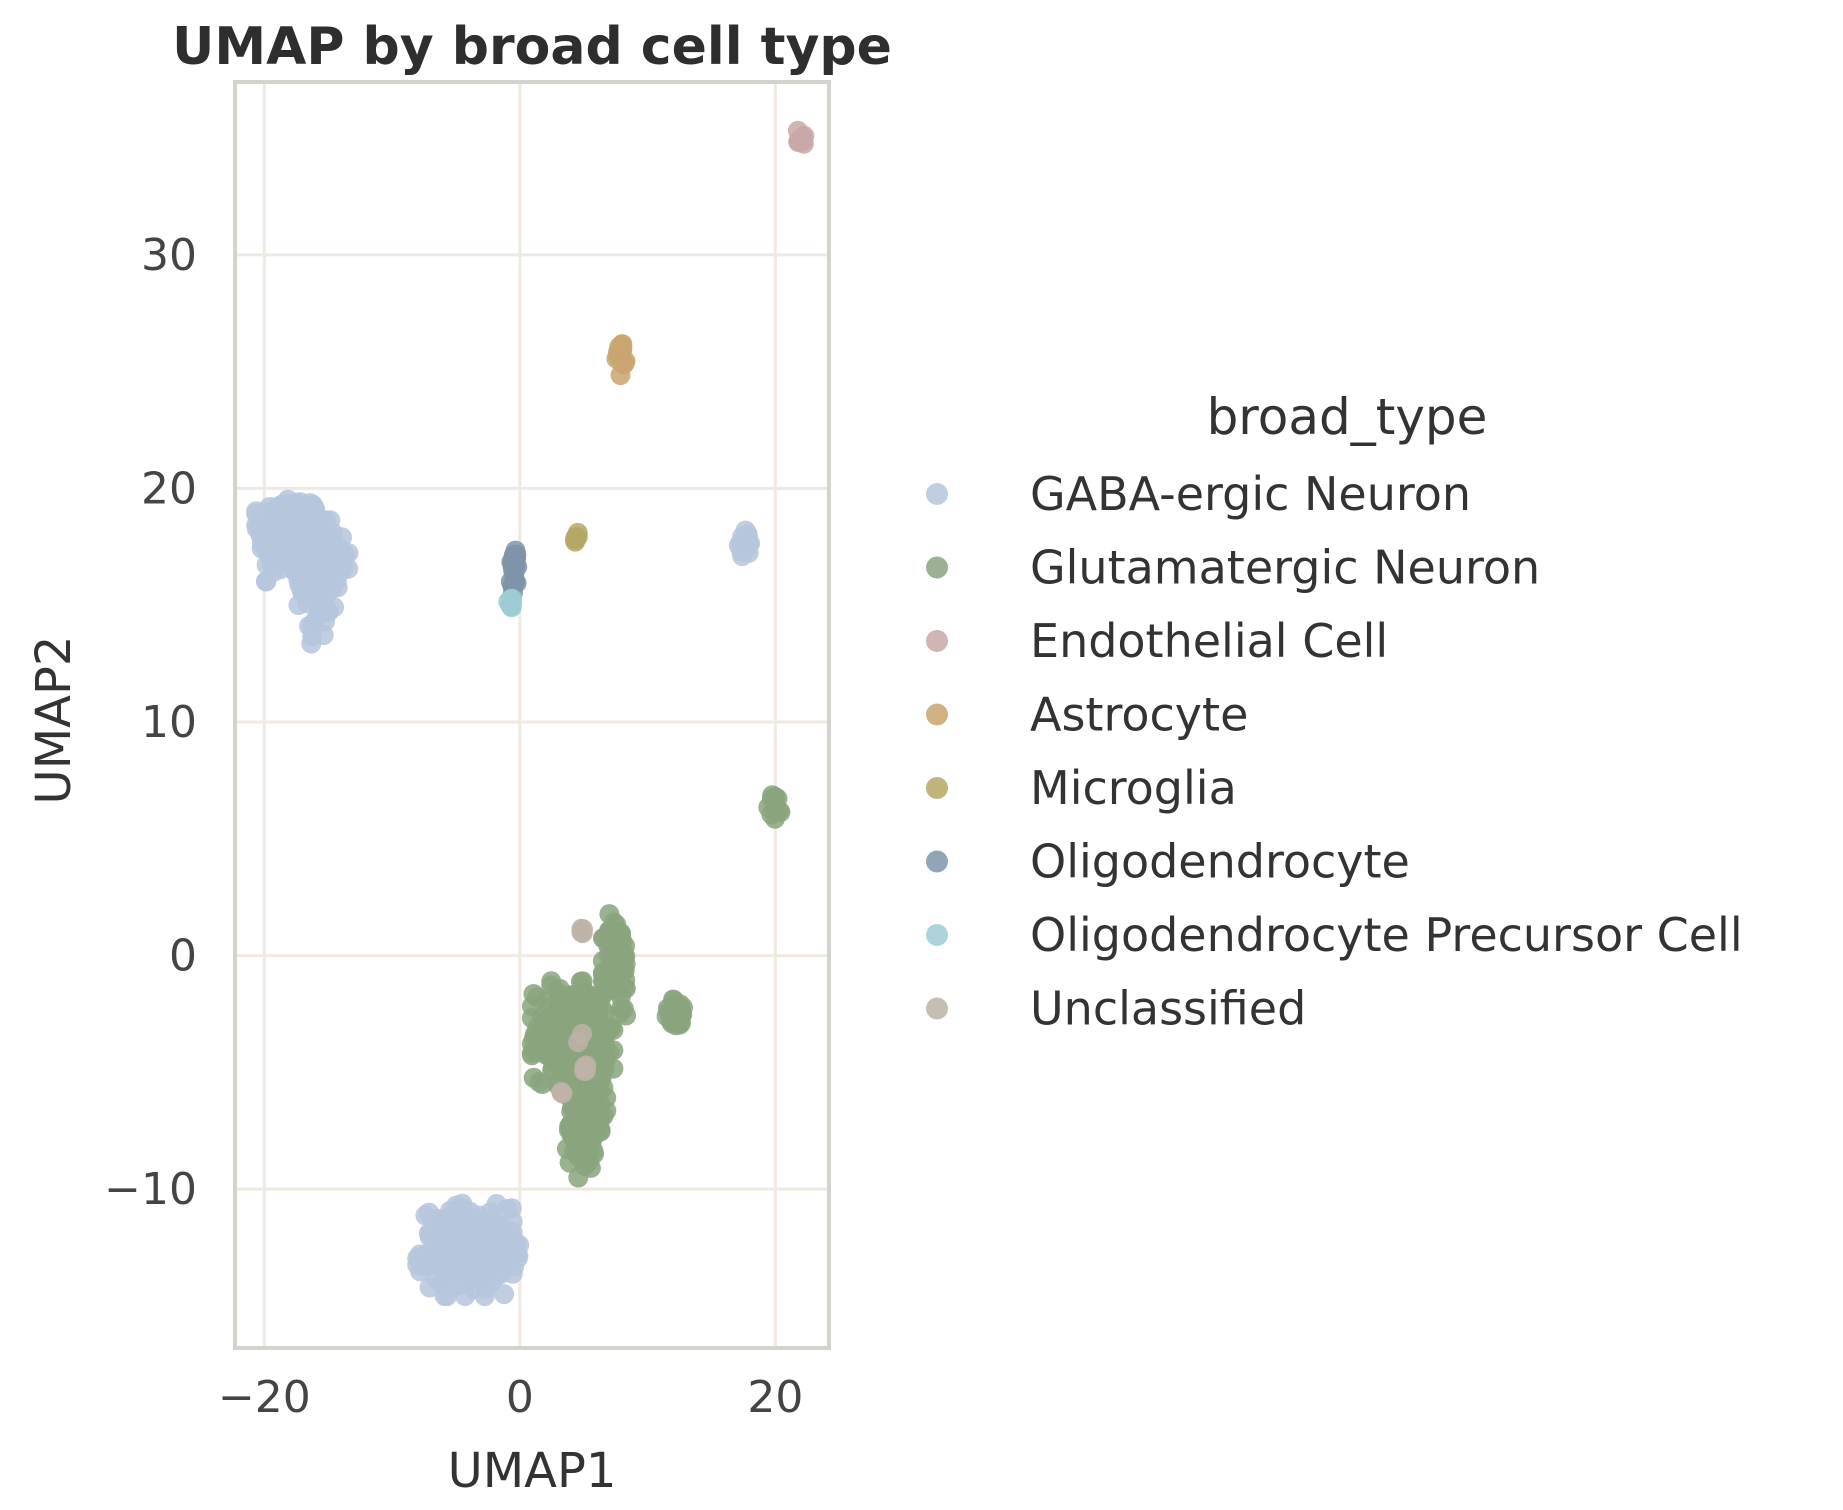 This screenshot has width=1843, height=1510. Describe the element at coordinates (1168, 1009) in the screenshot. I see `legend-label: Unclassified` at that location.